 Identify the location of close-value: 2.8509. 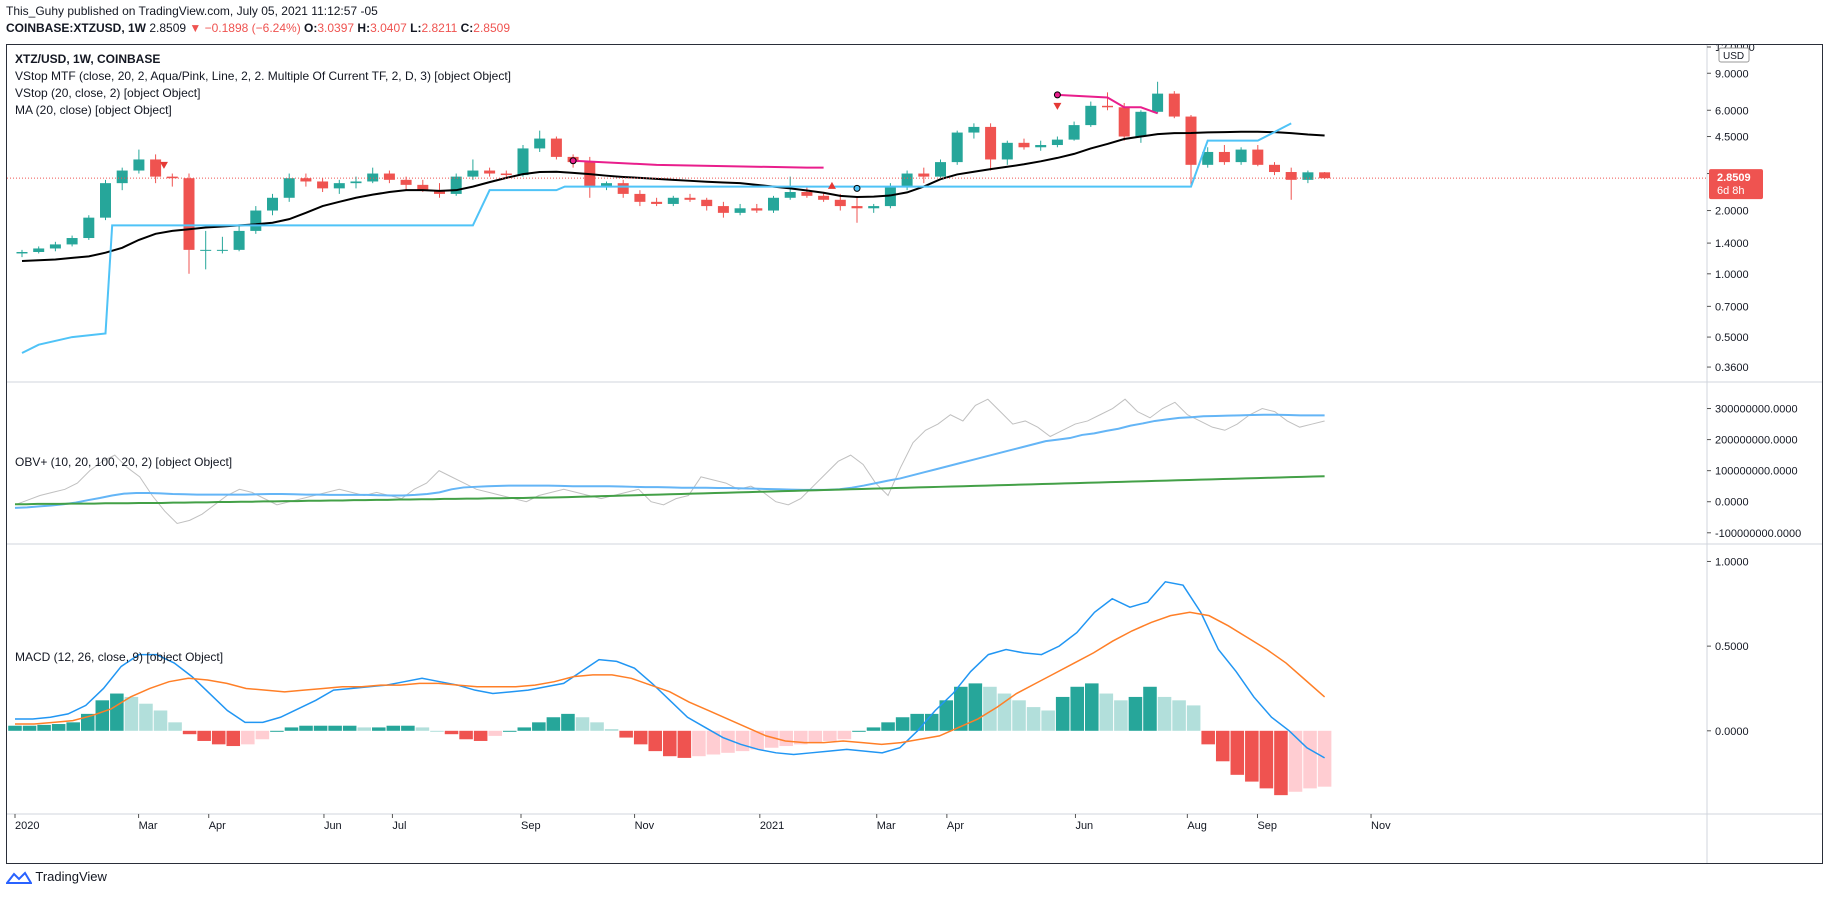
(491, 28).